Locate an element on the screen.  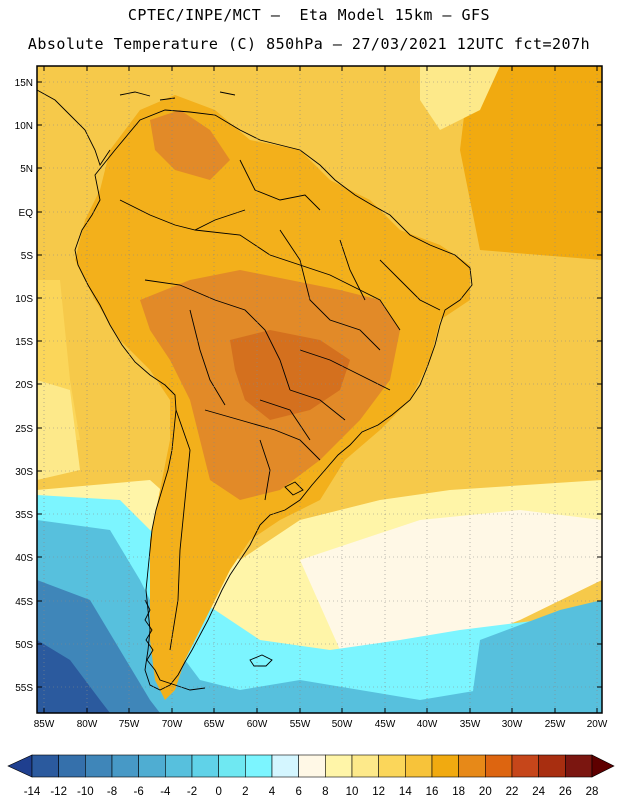
lat-label: 5N is located at coordinates (26, 169).